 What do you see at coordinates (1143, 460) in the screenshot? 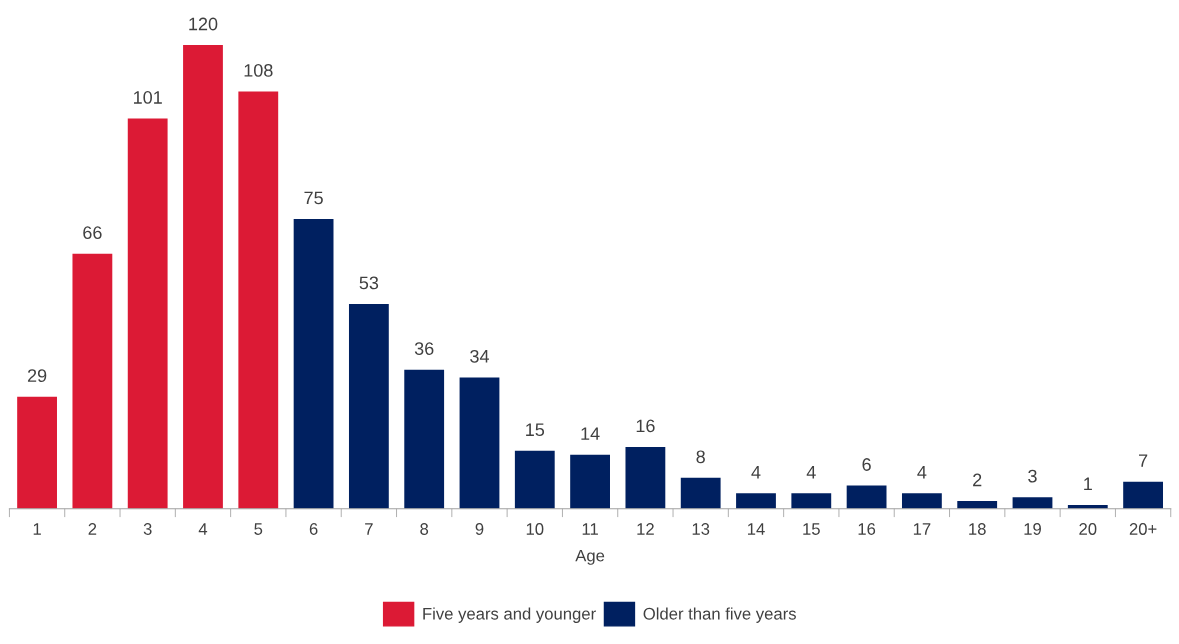
I see `data-label: 7` at bounding box center [1143, 460].